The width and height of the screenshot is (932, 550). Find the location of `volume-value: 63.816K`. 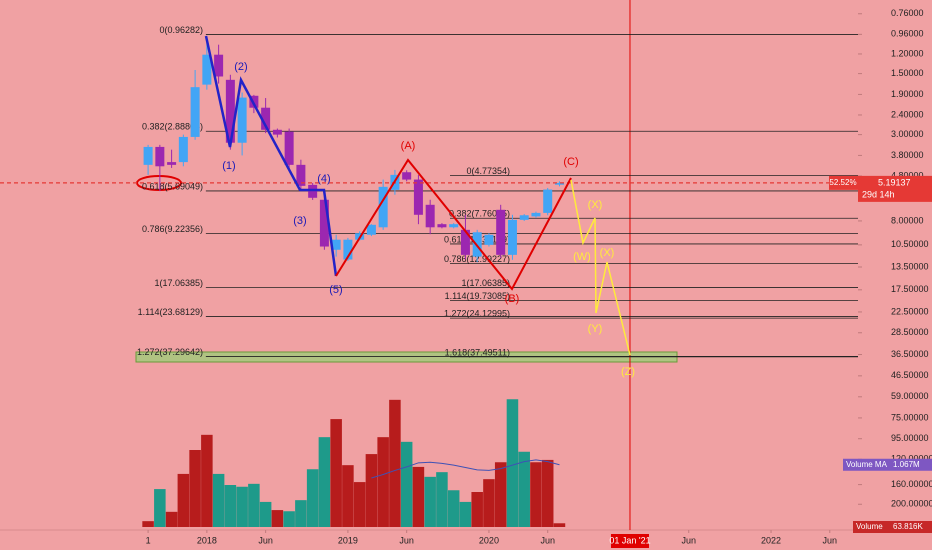

volume-value: 63.816K is located at coordinates (908, 526).